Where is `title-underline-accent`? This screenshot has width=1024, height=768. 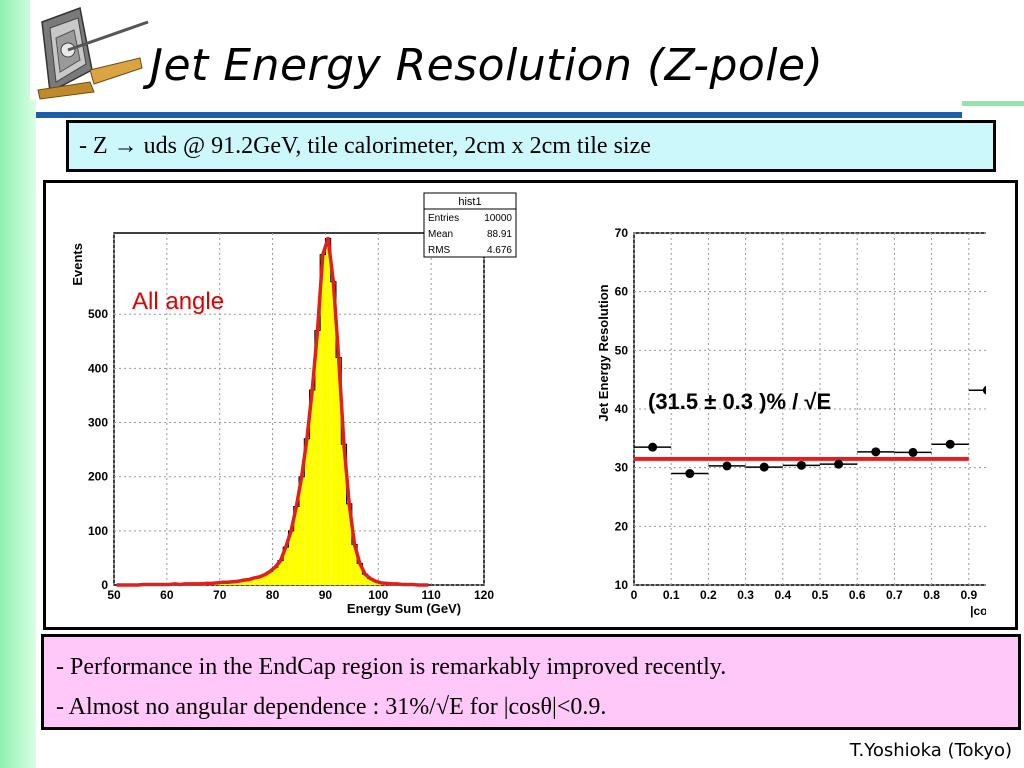
title-underline-accent is located at coordinates (993, 103).